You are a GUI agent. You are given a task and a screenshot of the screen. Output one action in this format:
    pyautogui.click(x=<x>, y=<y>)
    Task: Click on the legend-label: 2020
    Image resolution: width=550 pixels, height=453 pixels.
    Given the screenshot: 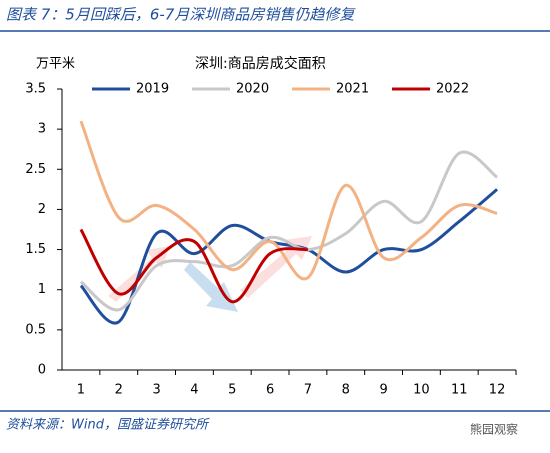 What is the action you would take?
    pyautogui.click(x=252, y=89)
    